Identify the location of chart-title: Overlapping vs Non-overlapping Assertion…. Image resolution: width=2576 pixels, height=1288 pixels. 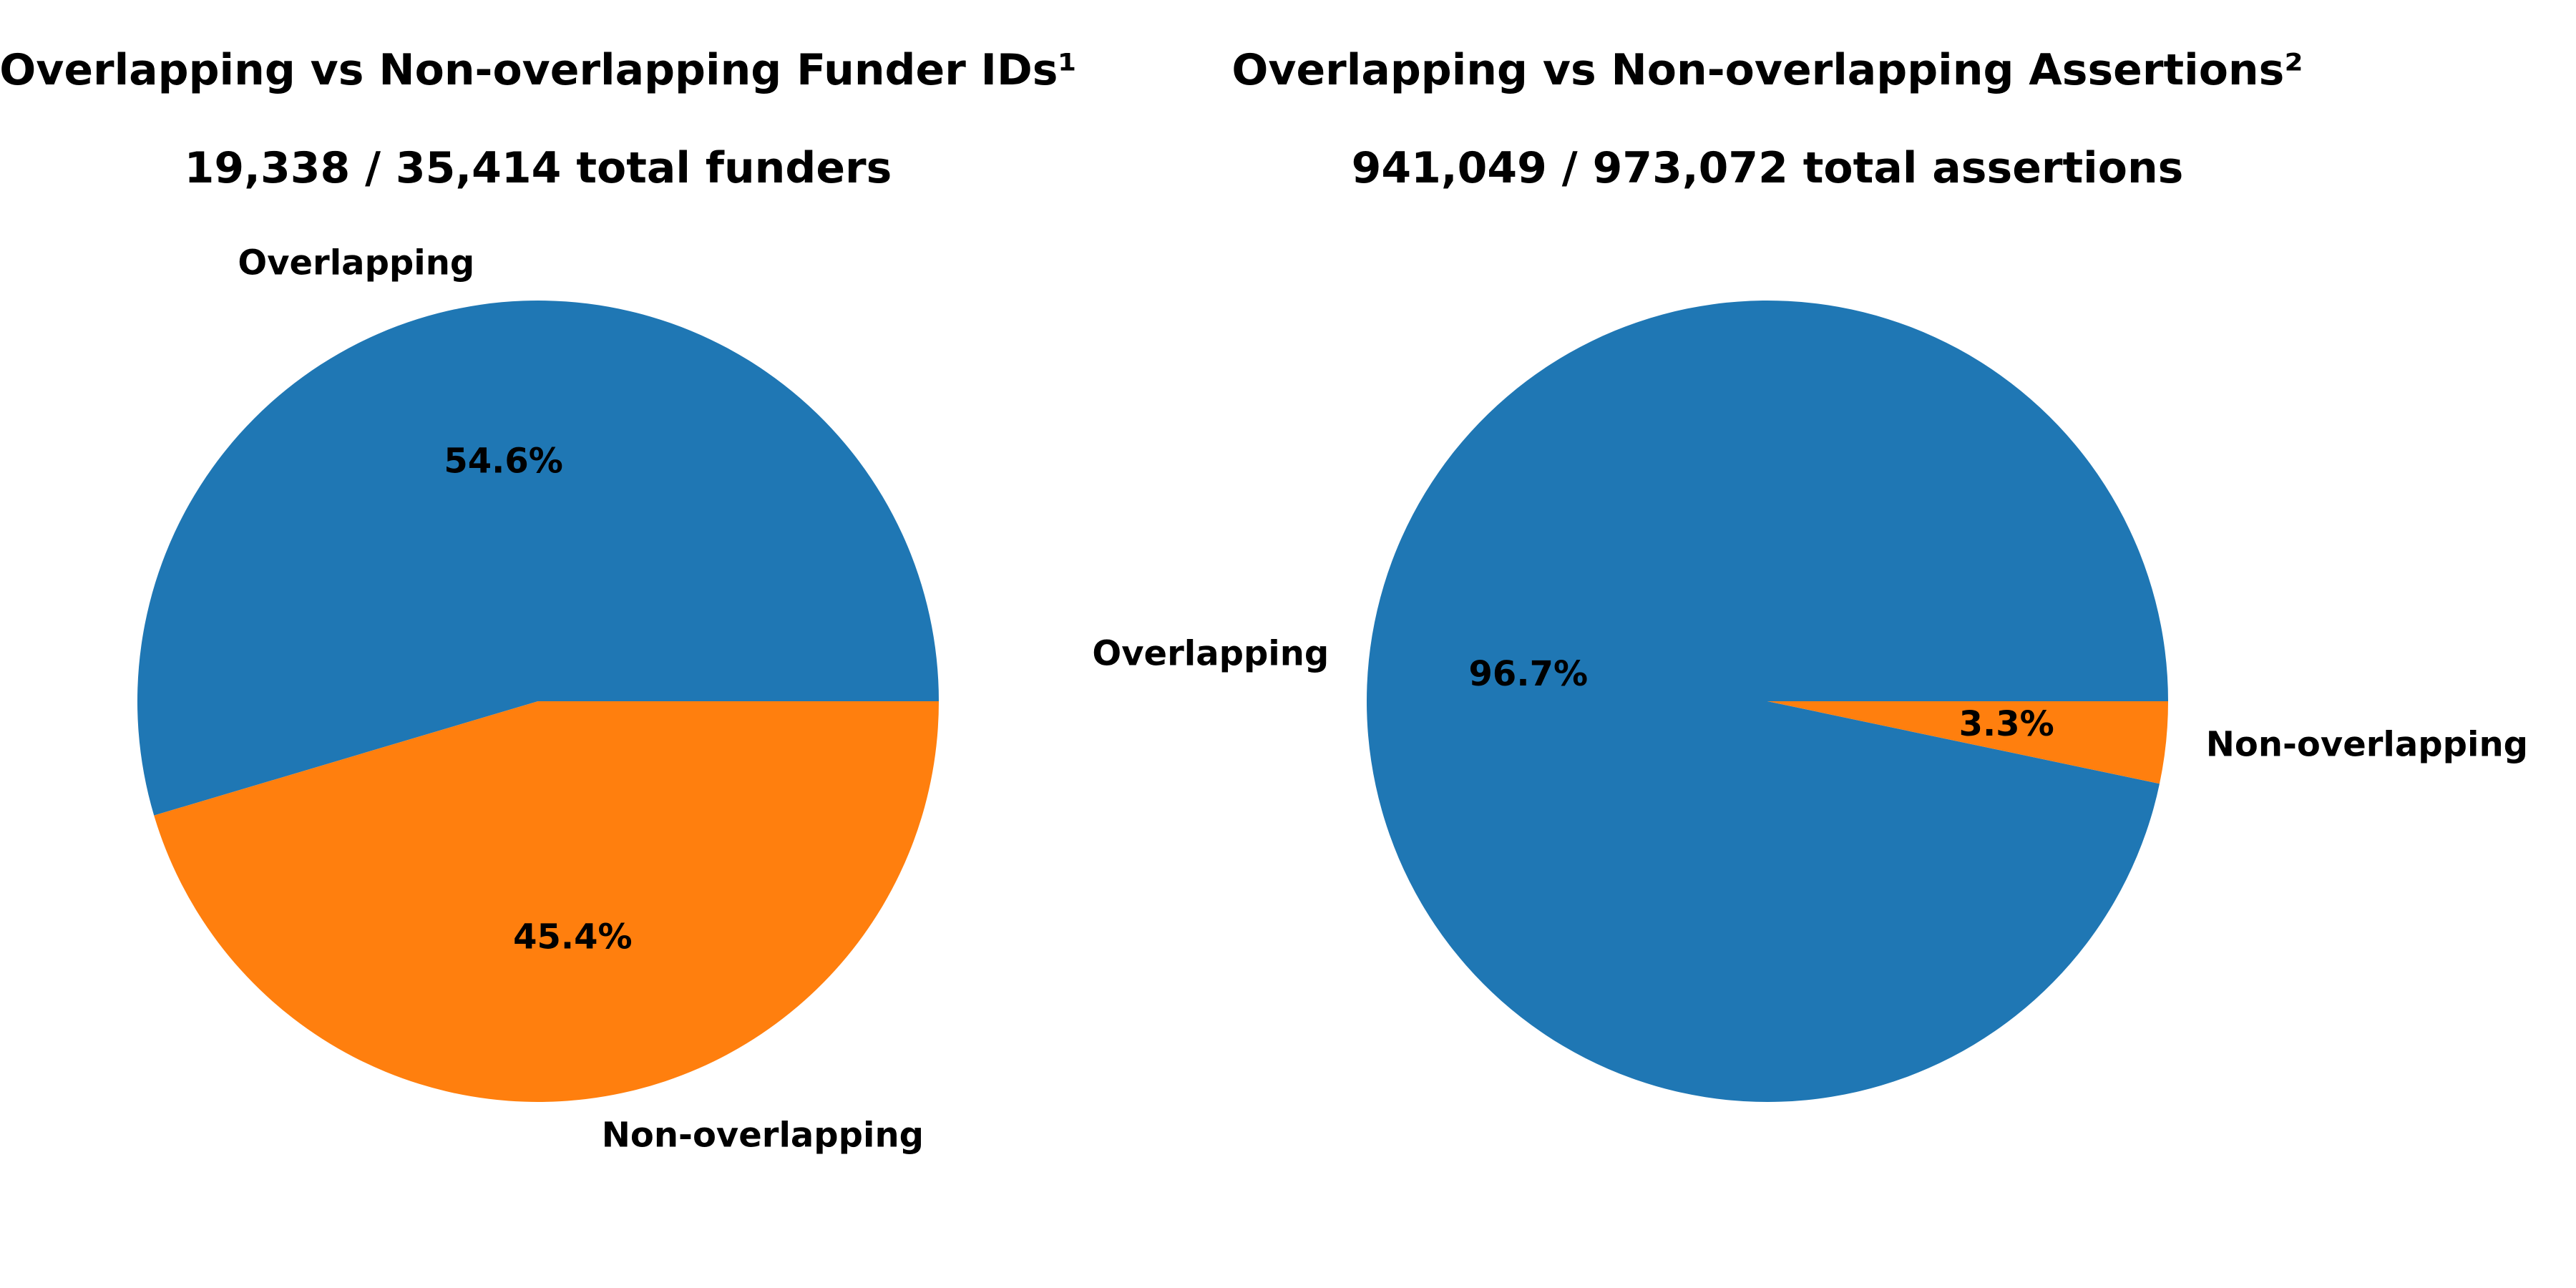
(1767, 70).